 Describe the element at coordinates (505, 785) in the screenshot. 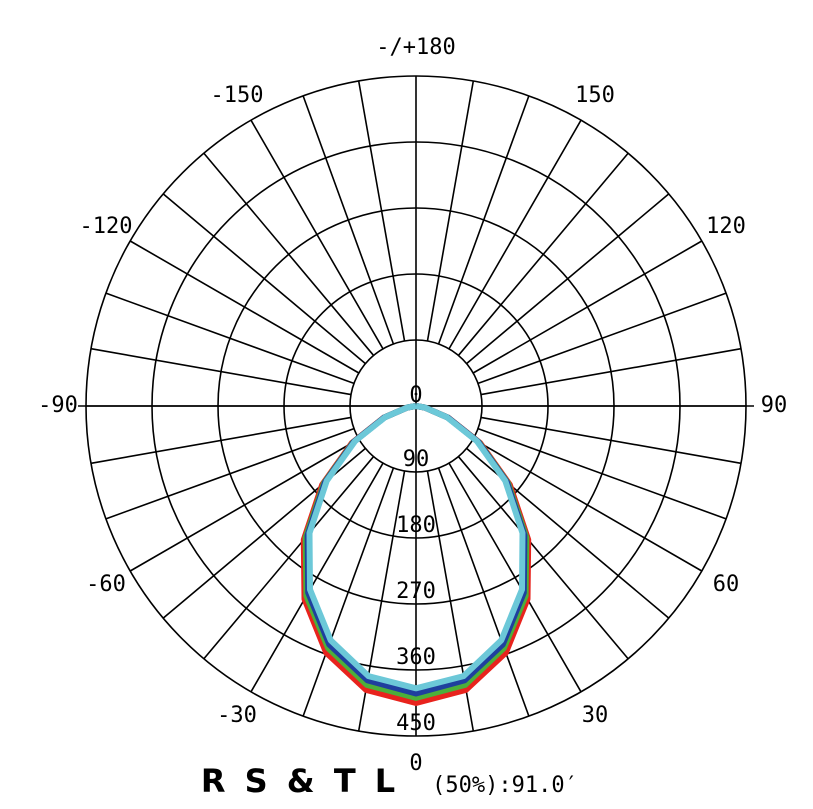

I see `chart-subtitle: (50%):91.0′` at that location.